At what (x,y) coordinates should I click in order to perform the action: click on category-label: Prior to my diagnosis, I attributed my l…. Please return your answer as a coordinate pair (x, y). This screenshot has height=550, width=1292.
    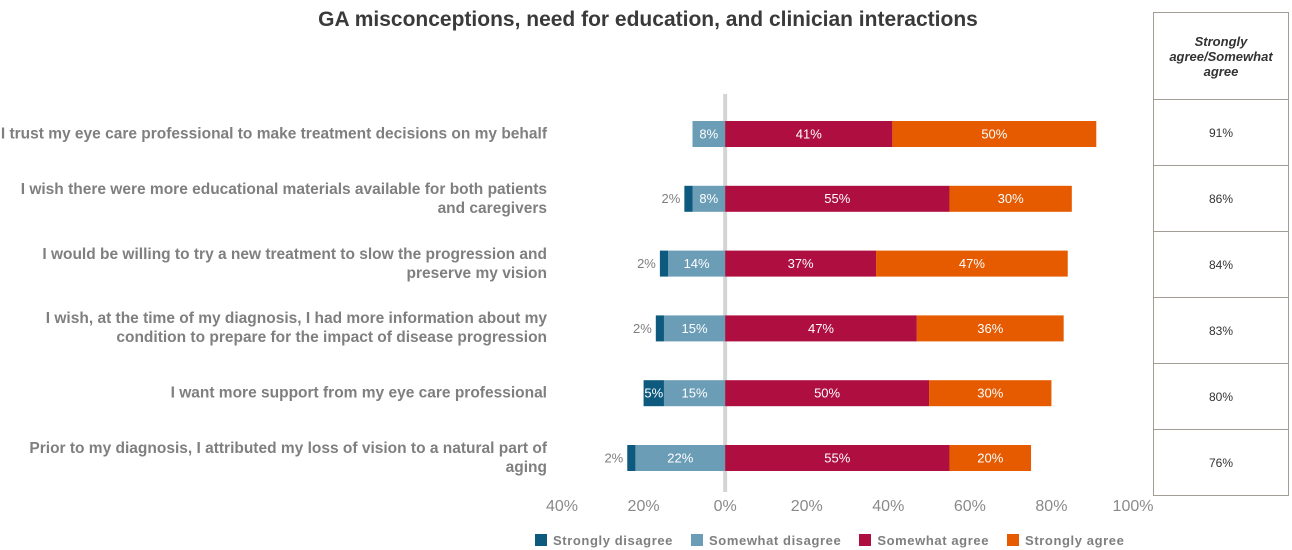
    Looking at the image, I should click on (288, 458).